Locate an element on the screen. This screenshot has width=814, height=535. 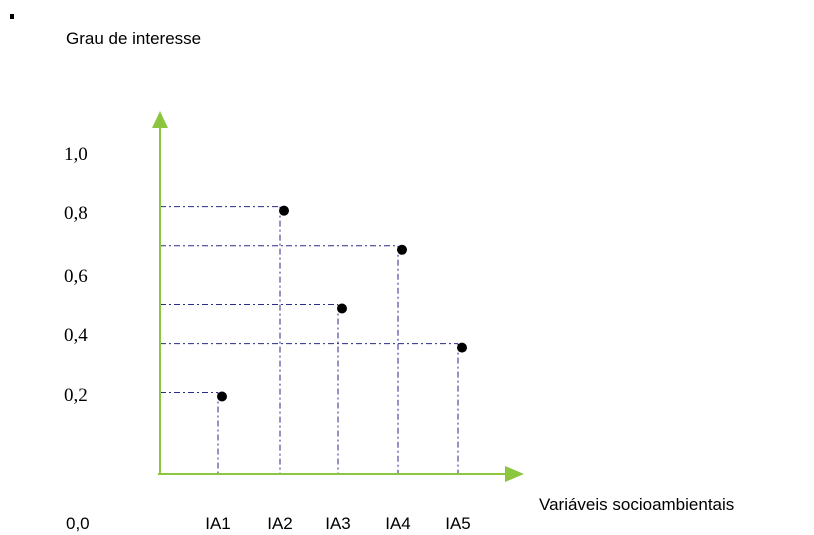
x-axis-arrowhead is located at coordinates (514, 474).